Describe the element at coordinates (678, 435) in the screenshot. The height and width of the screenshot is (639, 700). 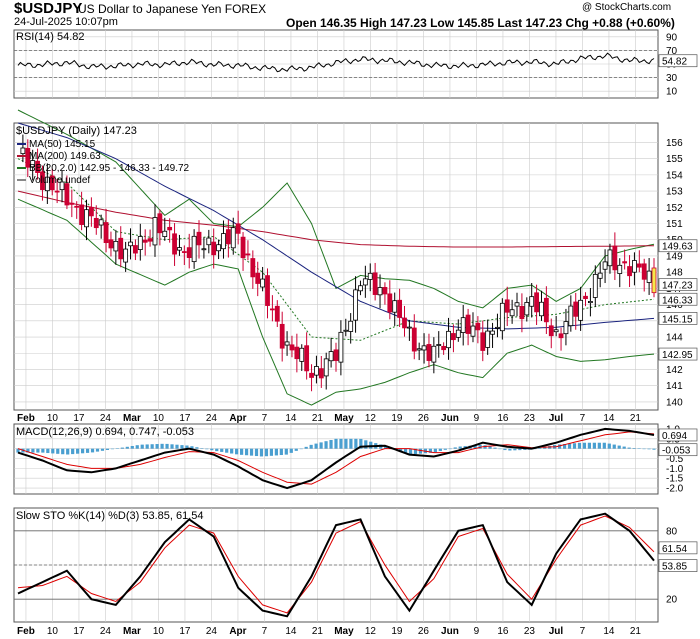
I see `macd-last-value-box` at that location.